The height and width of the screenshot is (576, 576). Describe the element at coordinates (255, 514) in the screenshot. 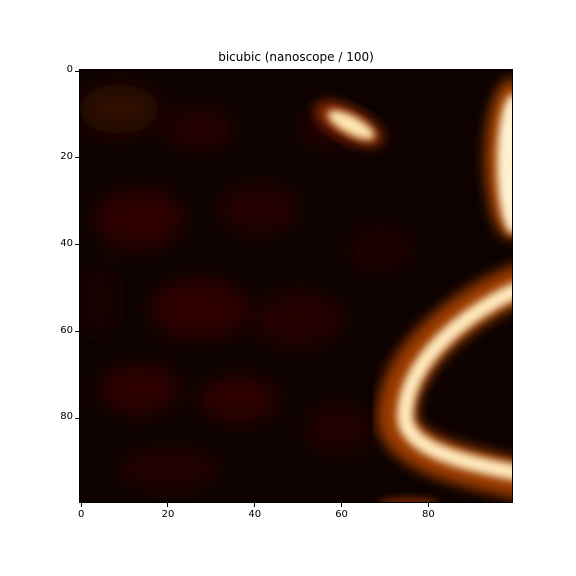

I see `x-tick-label: 40` at that location.